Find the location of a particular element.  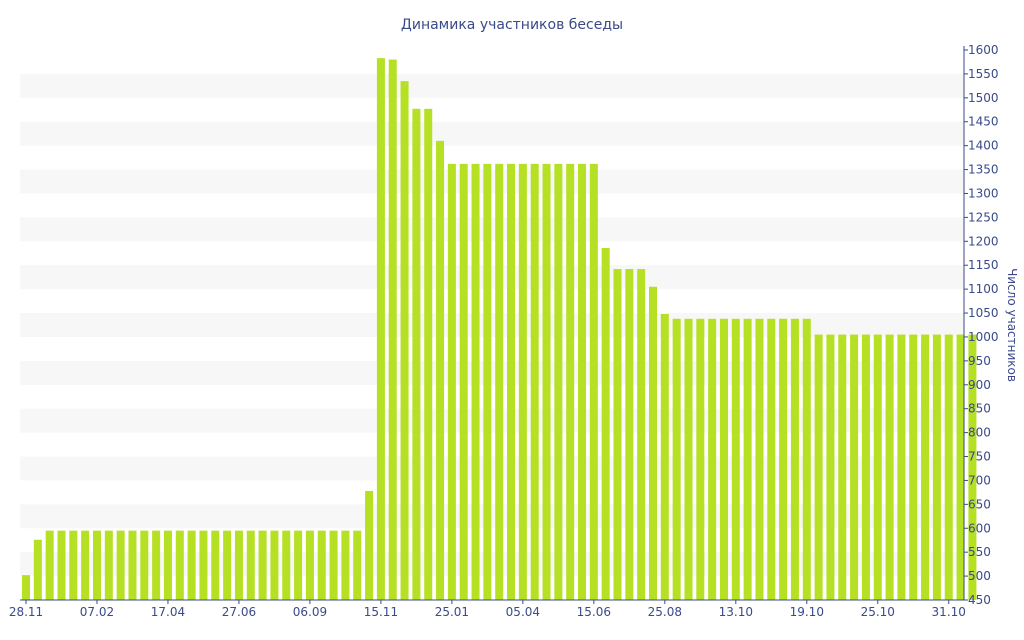

y-tick-label: 1600 is located at coordinates (983, 50).